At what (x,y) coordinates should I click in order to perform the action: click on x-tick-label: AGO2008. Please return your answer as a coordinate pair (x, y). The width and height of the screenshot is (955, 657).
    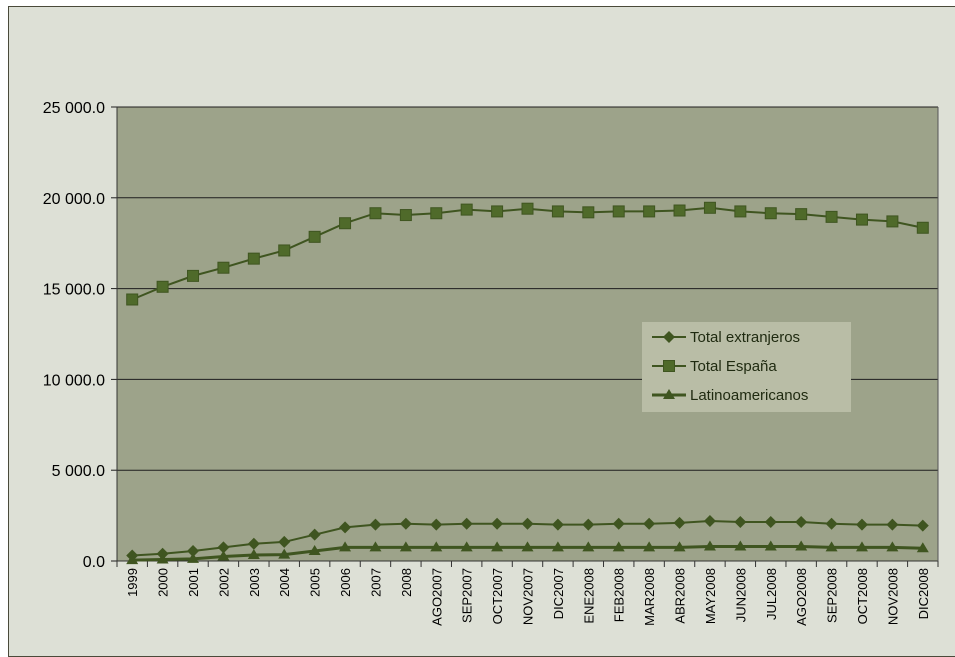
    Looking at the image, I should click on (801, 597).